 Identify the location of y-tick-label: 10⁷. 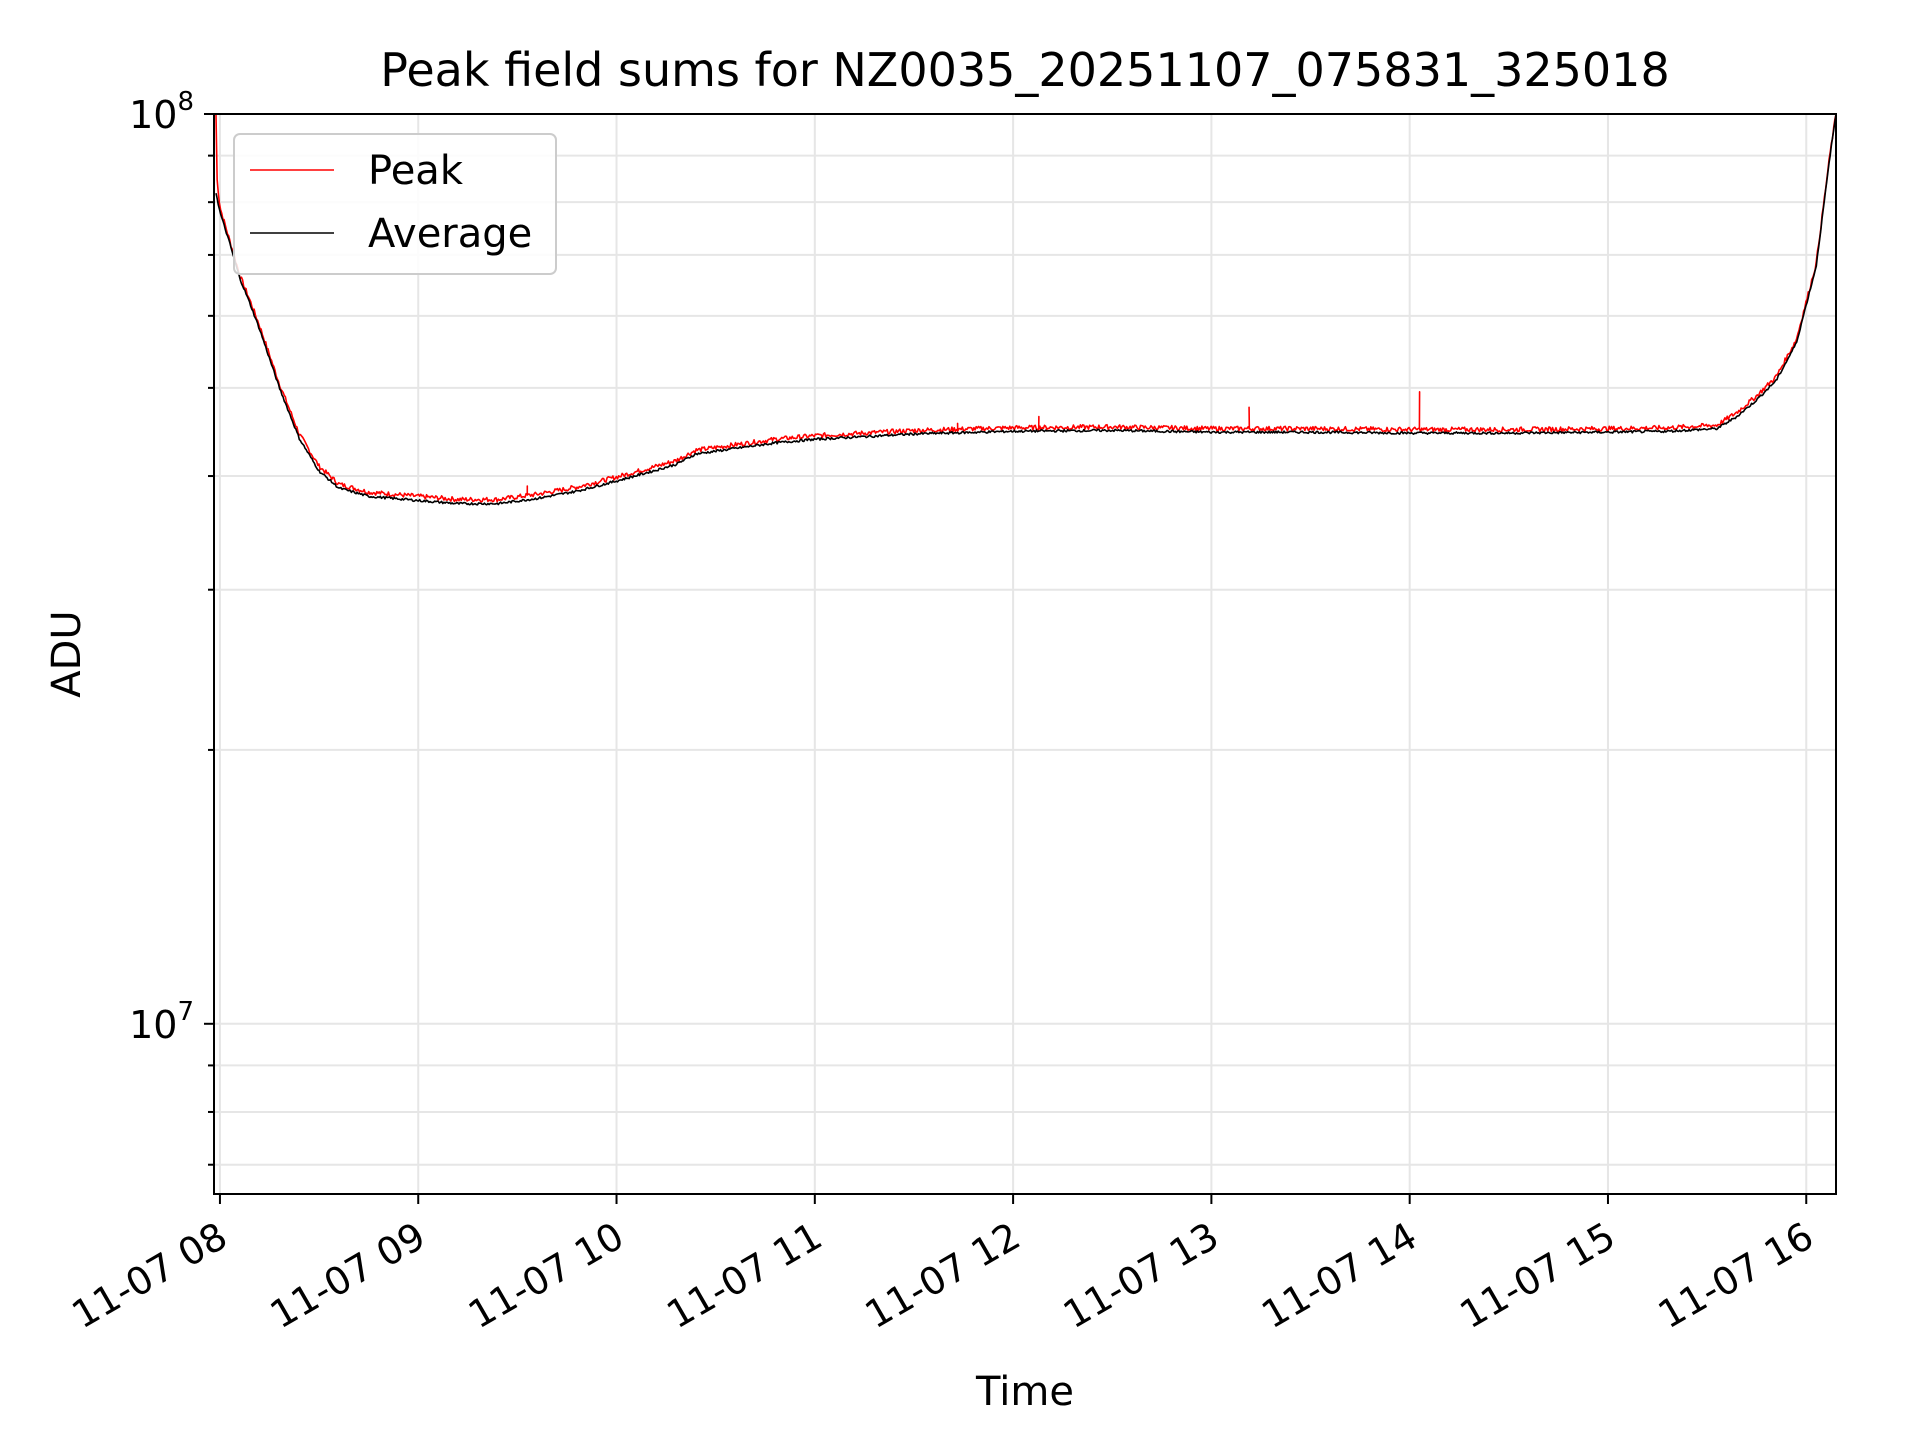
(161, 1022).